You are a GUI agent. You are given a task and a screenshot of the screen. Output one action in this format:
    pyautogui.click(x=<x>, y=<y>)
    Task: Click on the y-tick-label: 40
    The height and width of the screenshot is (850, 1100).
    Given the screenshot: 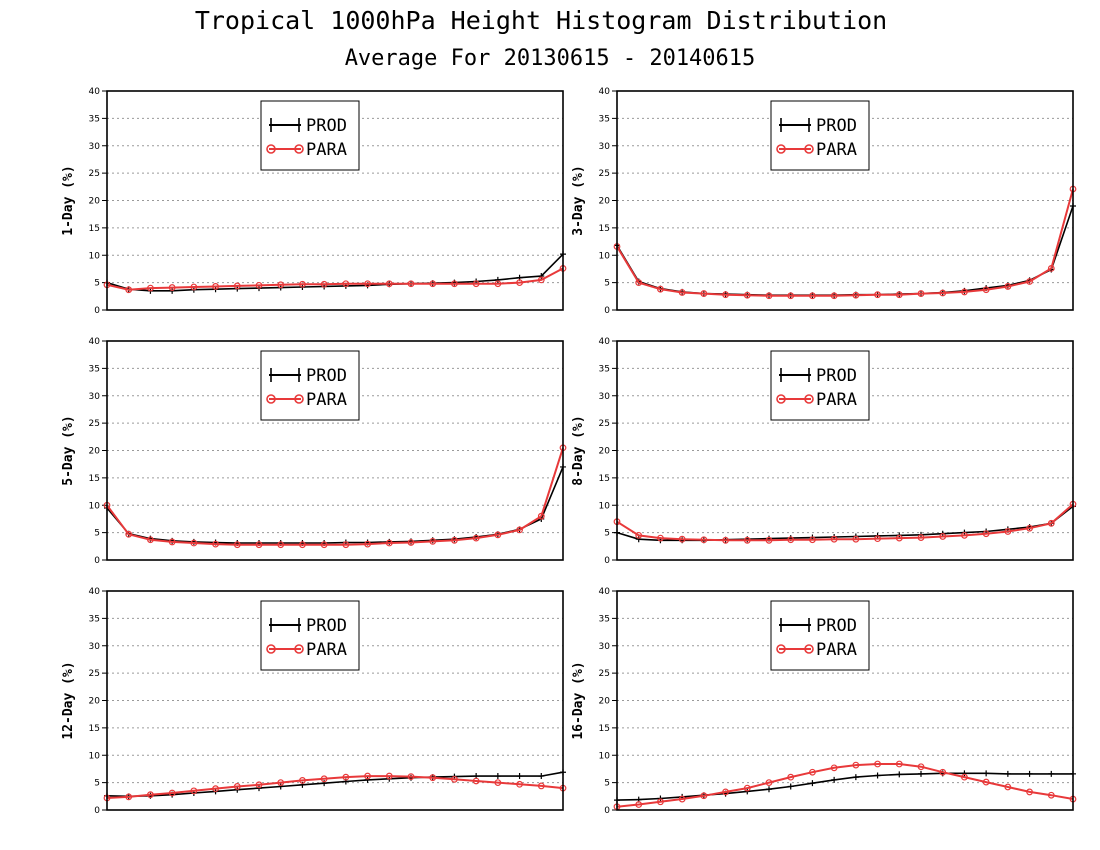 What is the action you would take?
    pyautogui.click(x=605, y=92)
    